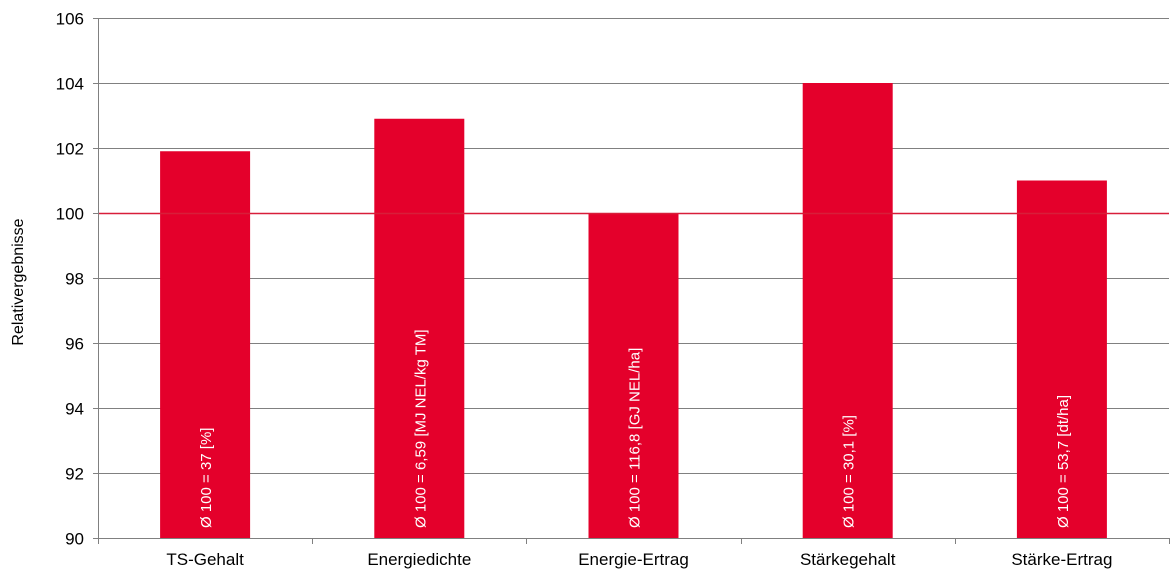  What do you see at coordinates (70, 214) in the screenshot?
I see `y-tick-label: 100` at bounding box center [70, 214].